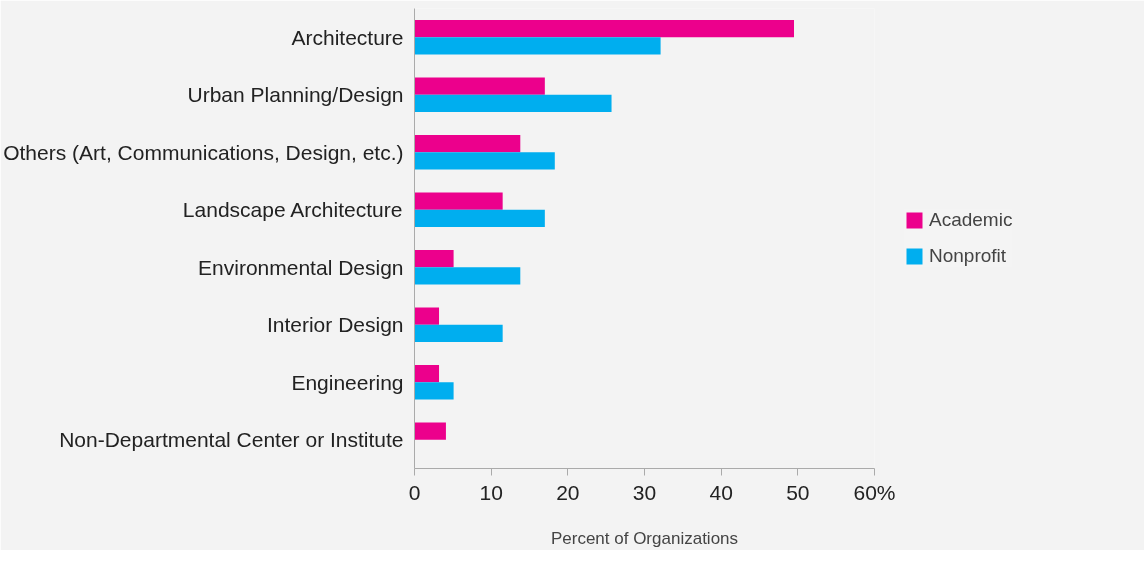 Image resolution: width=1144 pixels, height=569 pixels. What do you see at coordinates (335, 325) in the screenshot?
I see `y-tick-label: Interior Design` at bounding box center [335, 325].